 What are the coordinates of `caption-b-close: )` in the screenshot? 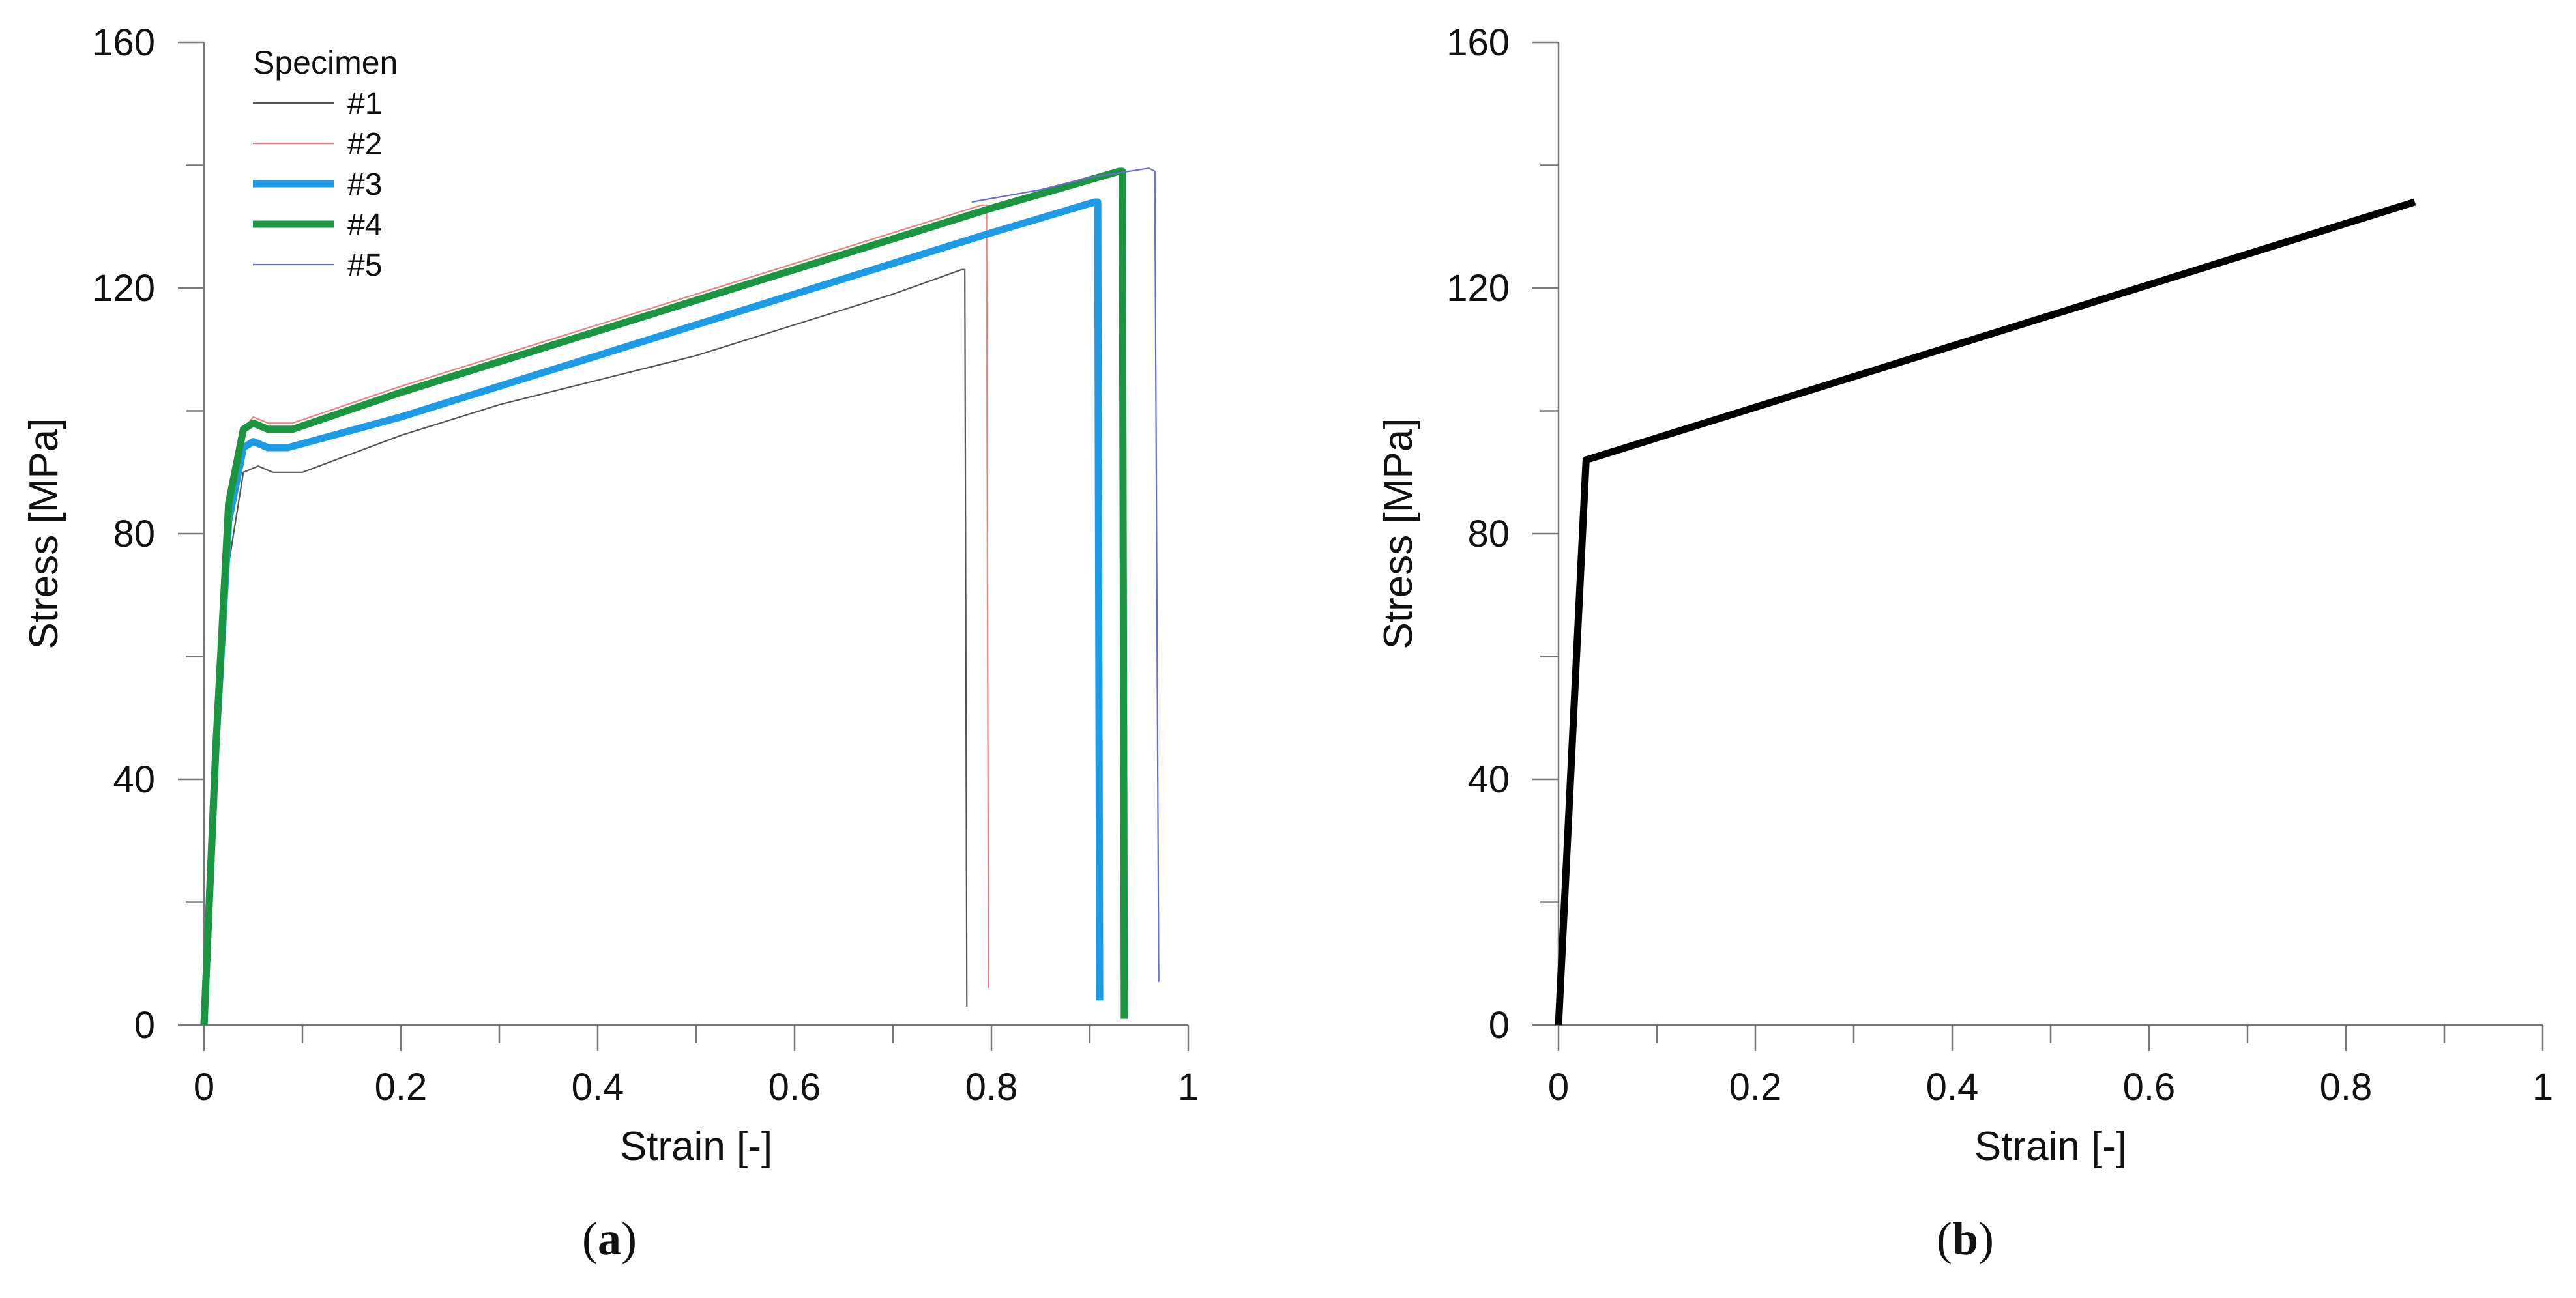 It's located at (1986, 1239).